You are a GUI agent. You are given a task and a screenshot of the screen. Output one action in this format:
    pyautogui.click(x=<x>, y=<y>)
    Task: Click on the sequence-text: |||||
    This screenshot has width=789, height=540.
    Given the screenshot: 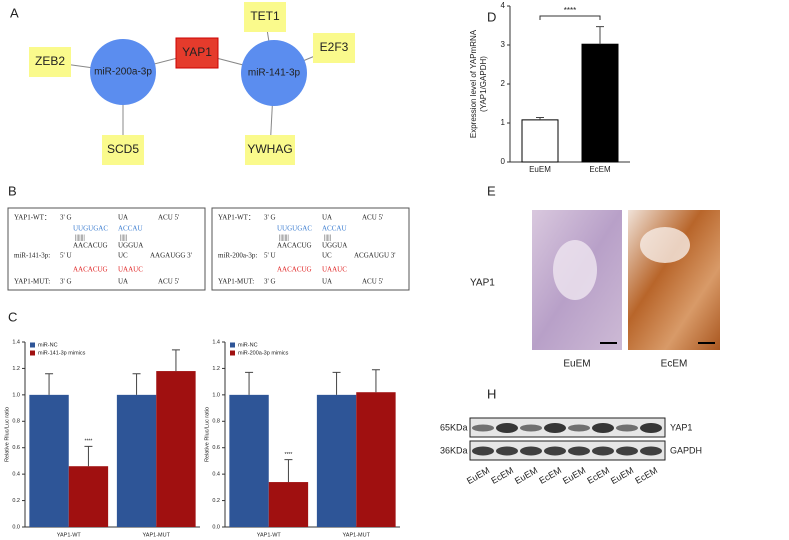 What is the action you would take?
    pyautogui.click(x=327, y=238)
    